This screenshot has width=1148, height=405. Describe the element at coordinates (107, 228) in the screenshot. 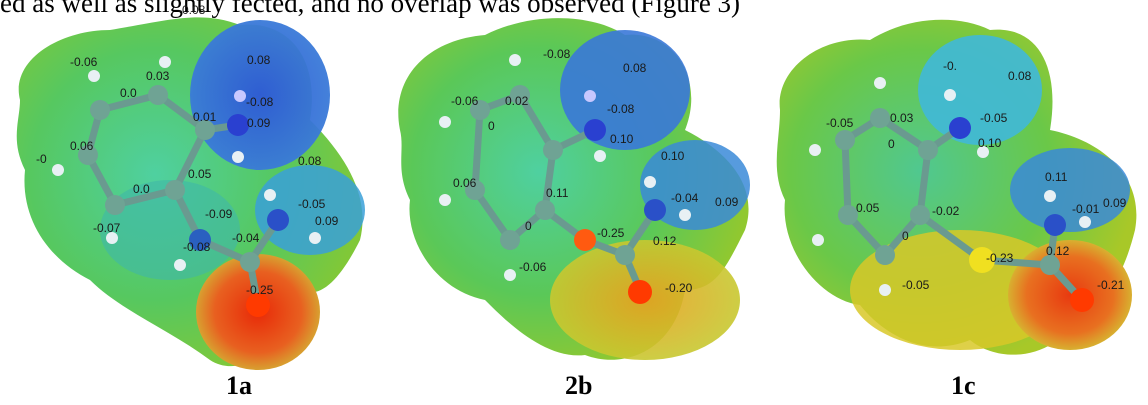

I see `atomic-charge-label: -0.07` at that location.